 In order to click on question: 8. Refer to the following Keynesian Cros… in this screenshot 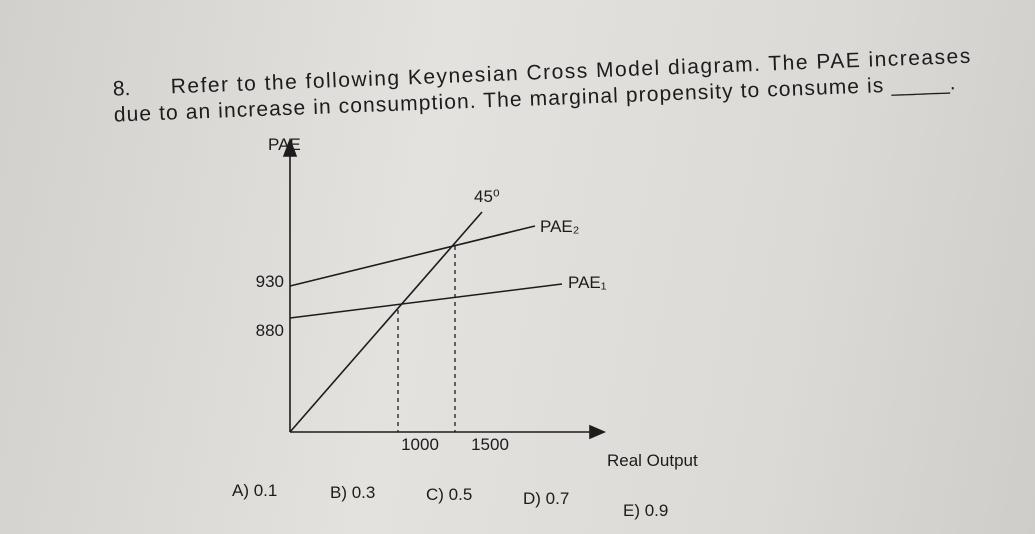, I will do `click(541, 86)`.